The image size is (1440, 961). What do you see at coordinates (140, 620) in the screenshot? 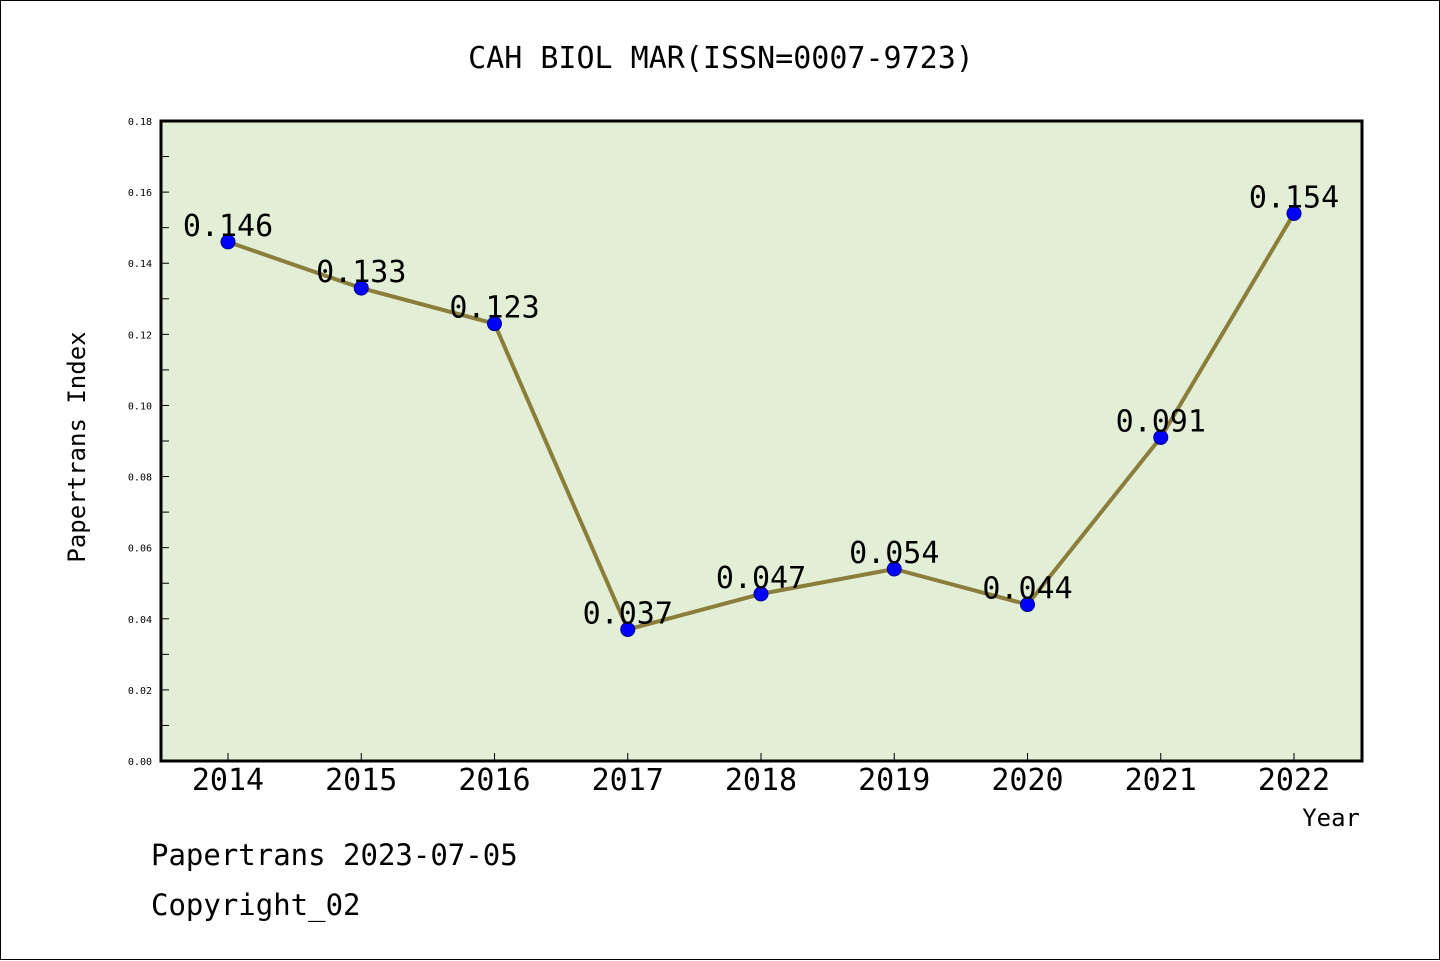
I see `y-tick-label: 0.04` at bounding box center [140, 620].